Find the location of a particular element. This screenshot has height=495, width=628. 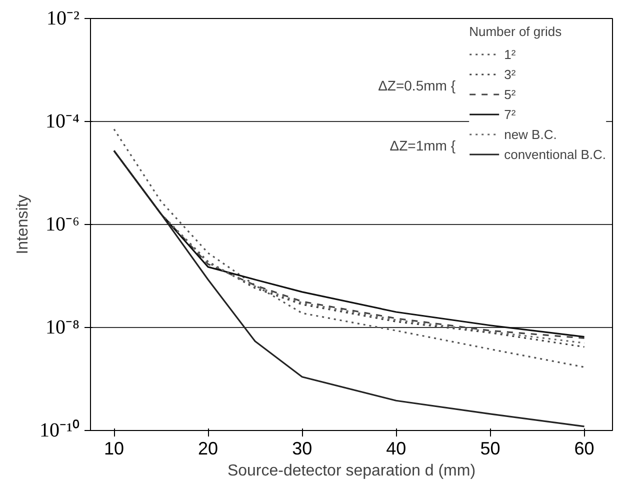

annotation: ΔZ=0.5mm { is located at coordinates (417, 86).